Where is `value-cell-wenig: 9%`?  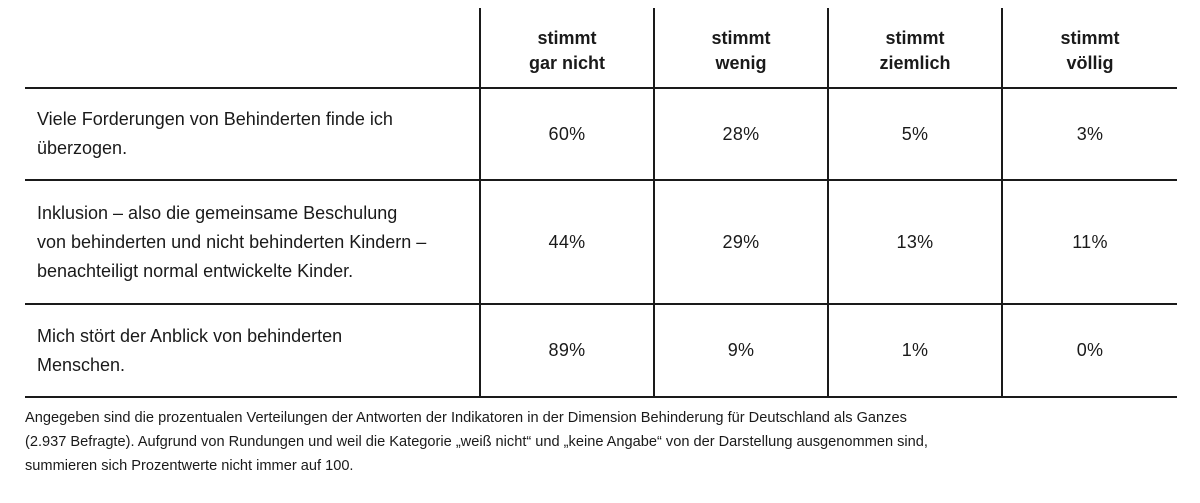
value-cell-wenig: 9% is located at coordinates (740, 351).